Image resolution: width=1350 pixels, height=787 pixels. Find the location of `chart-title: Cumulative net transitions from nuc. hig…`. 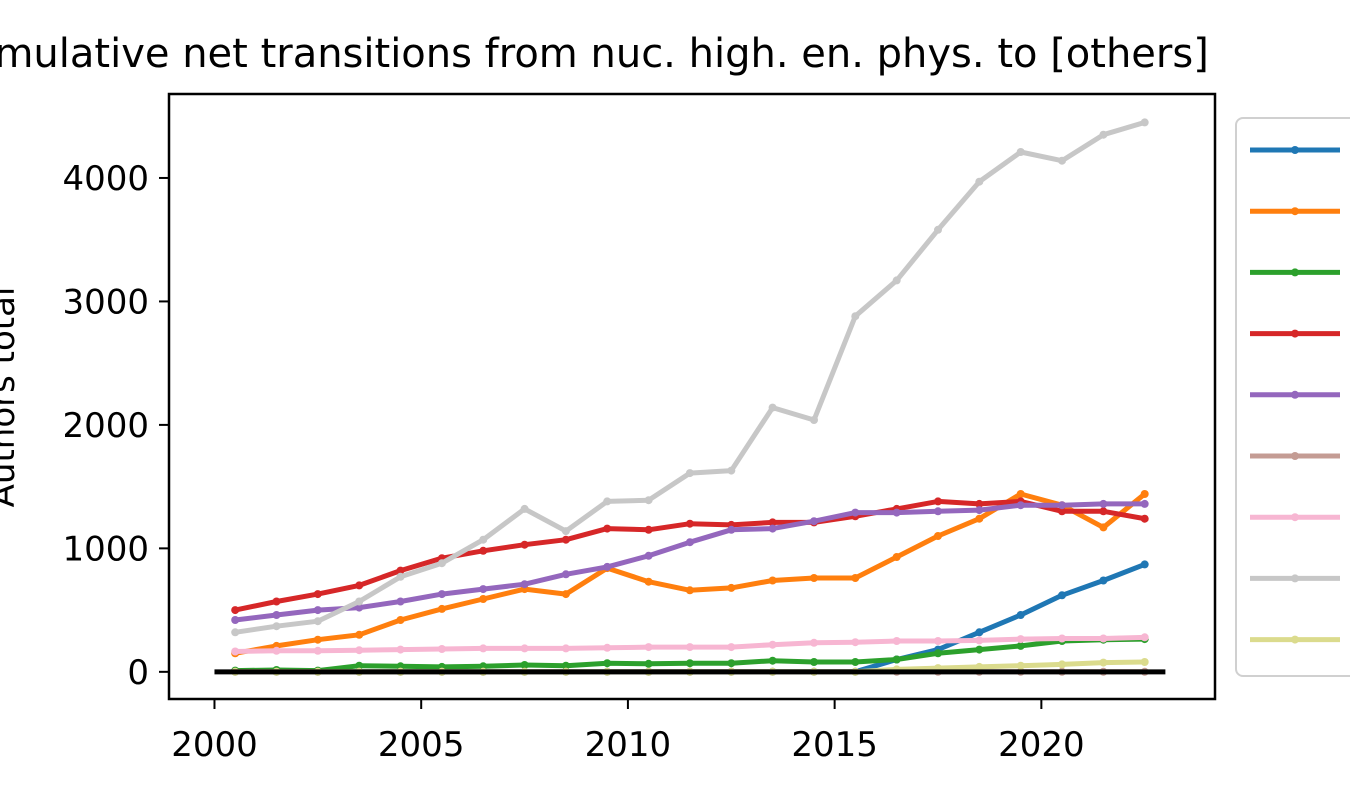

chart-title: Cumulative net transitions from nuc. hig… is located at coordinates (604, 54).